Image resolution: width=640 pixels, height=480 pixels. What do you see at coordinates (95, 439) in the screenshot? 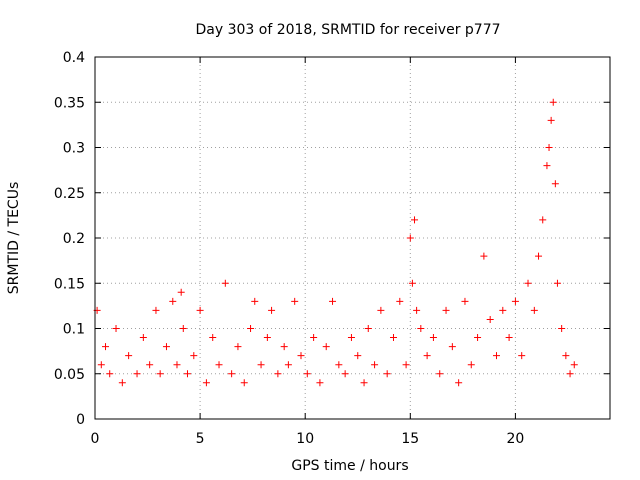
I see `x-tick-label: 0` at bounding box center [95, 439].